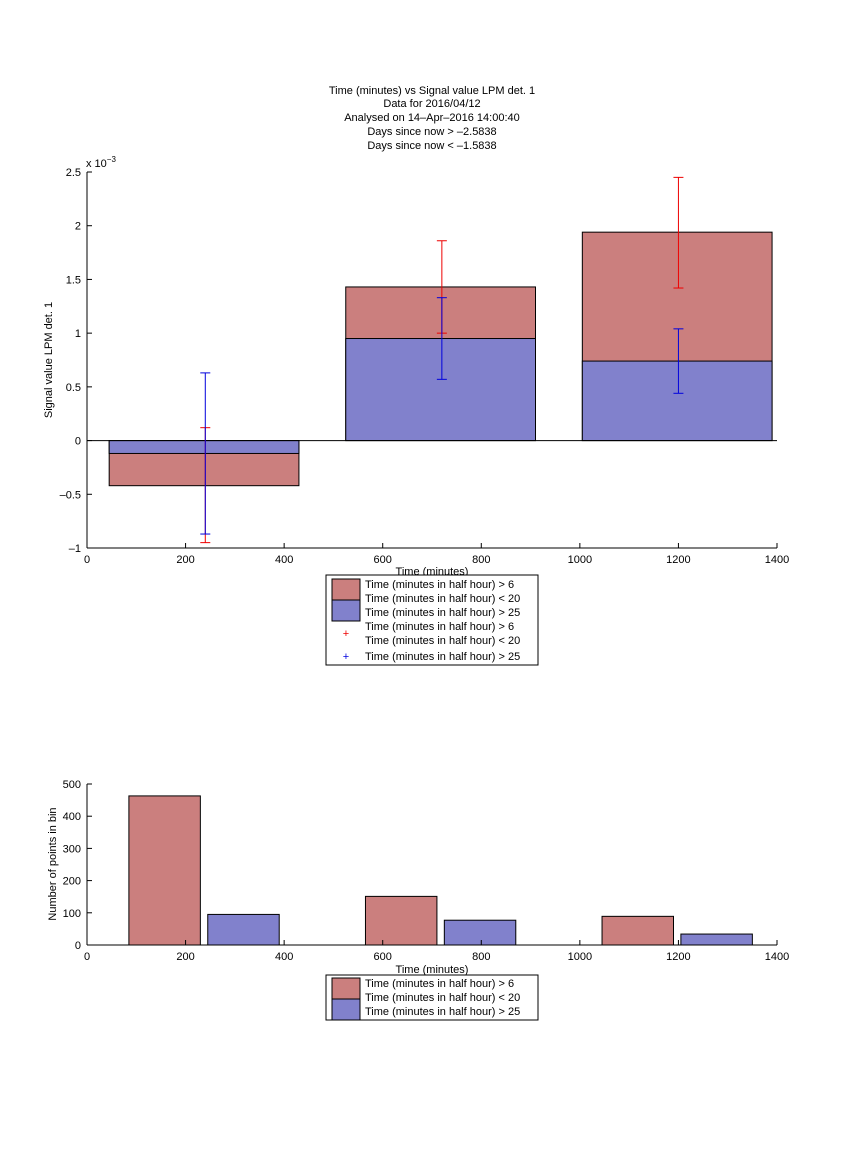 This screenshot has height=1152, width=864. I want to click on top-y-axis-label: Signal value LPM det. 1, so click(49, 360).